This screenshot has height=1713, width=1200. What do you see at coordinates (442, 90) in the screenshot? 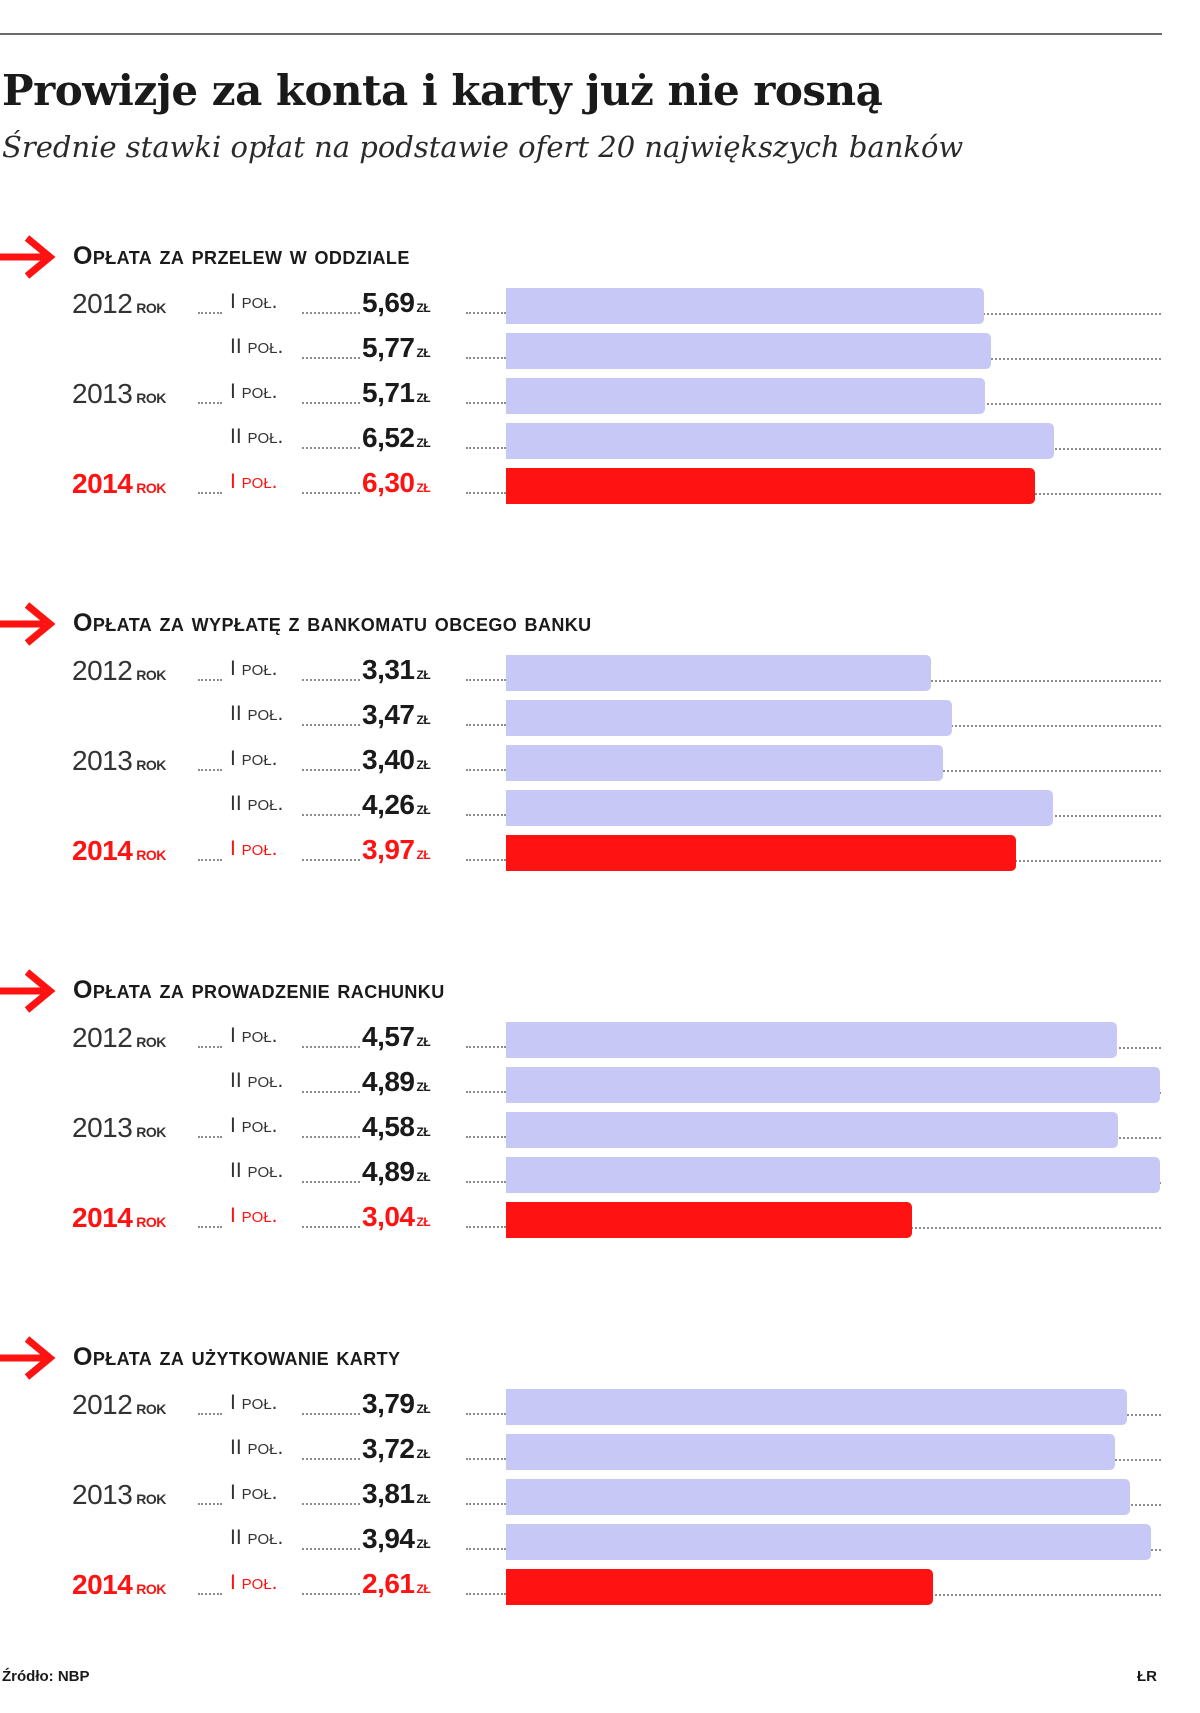
I see `chart-title: Prowizje za konta i karty już nie rosną` at bounding box center [442, 90].